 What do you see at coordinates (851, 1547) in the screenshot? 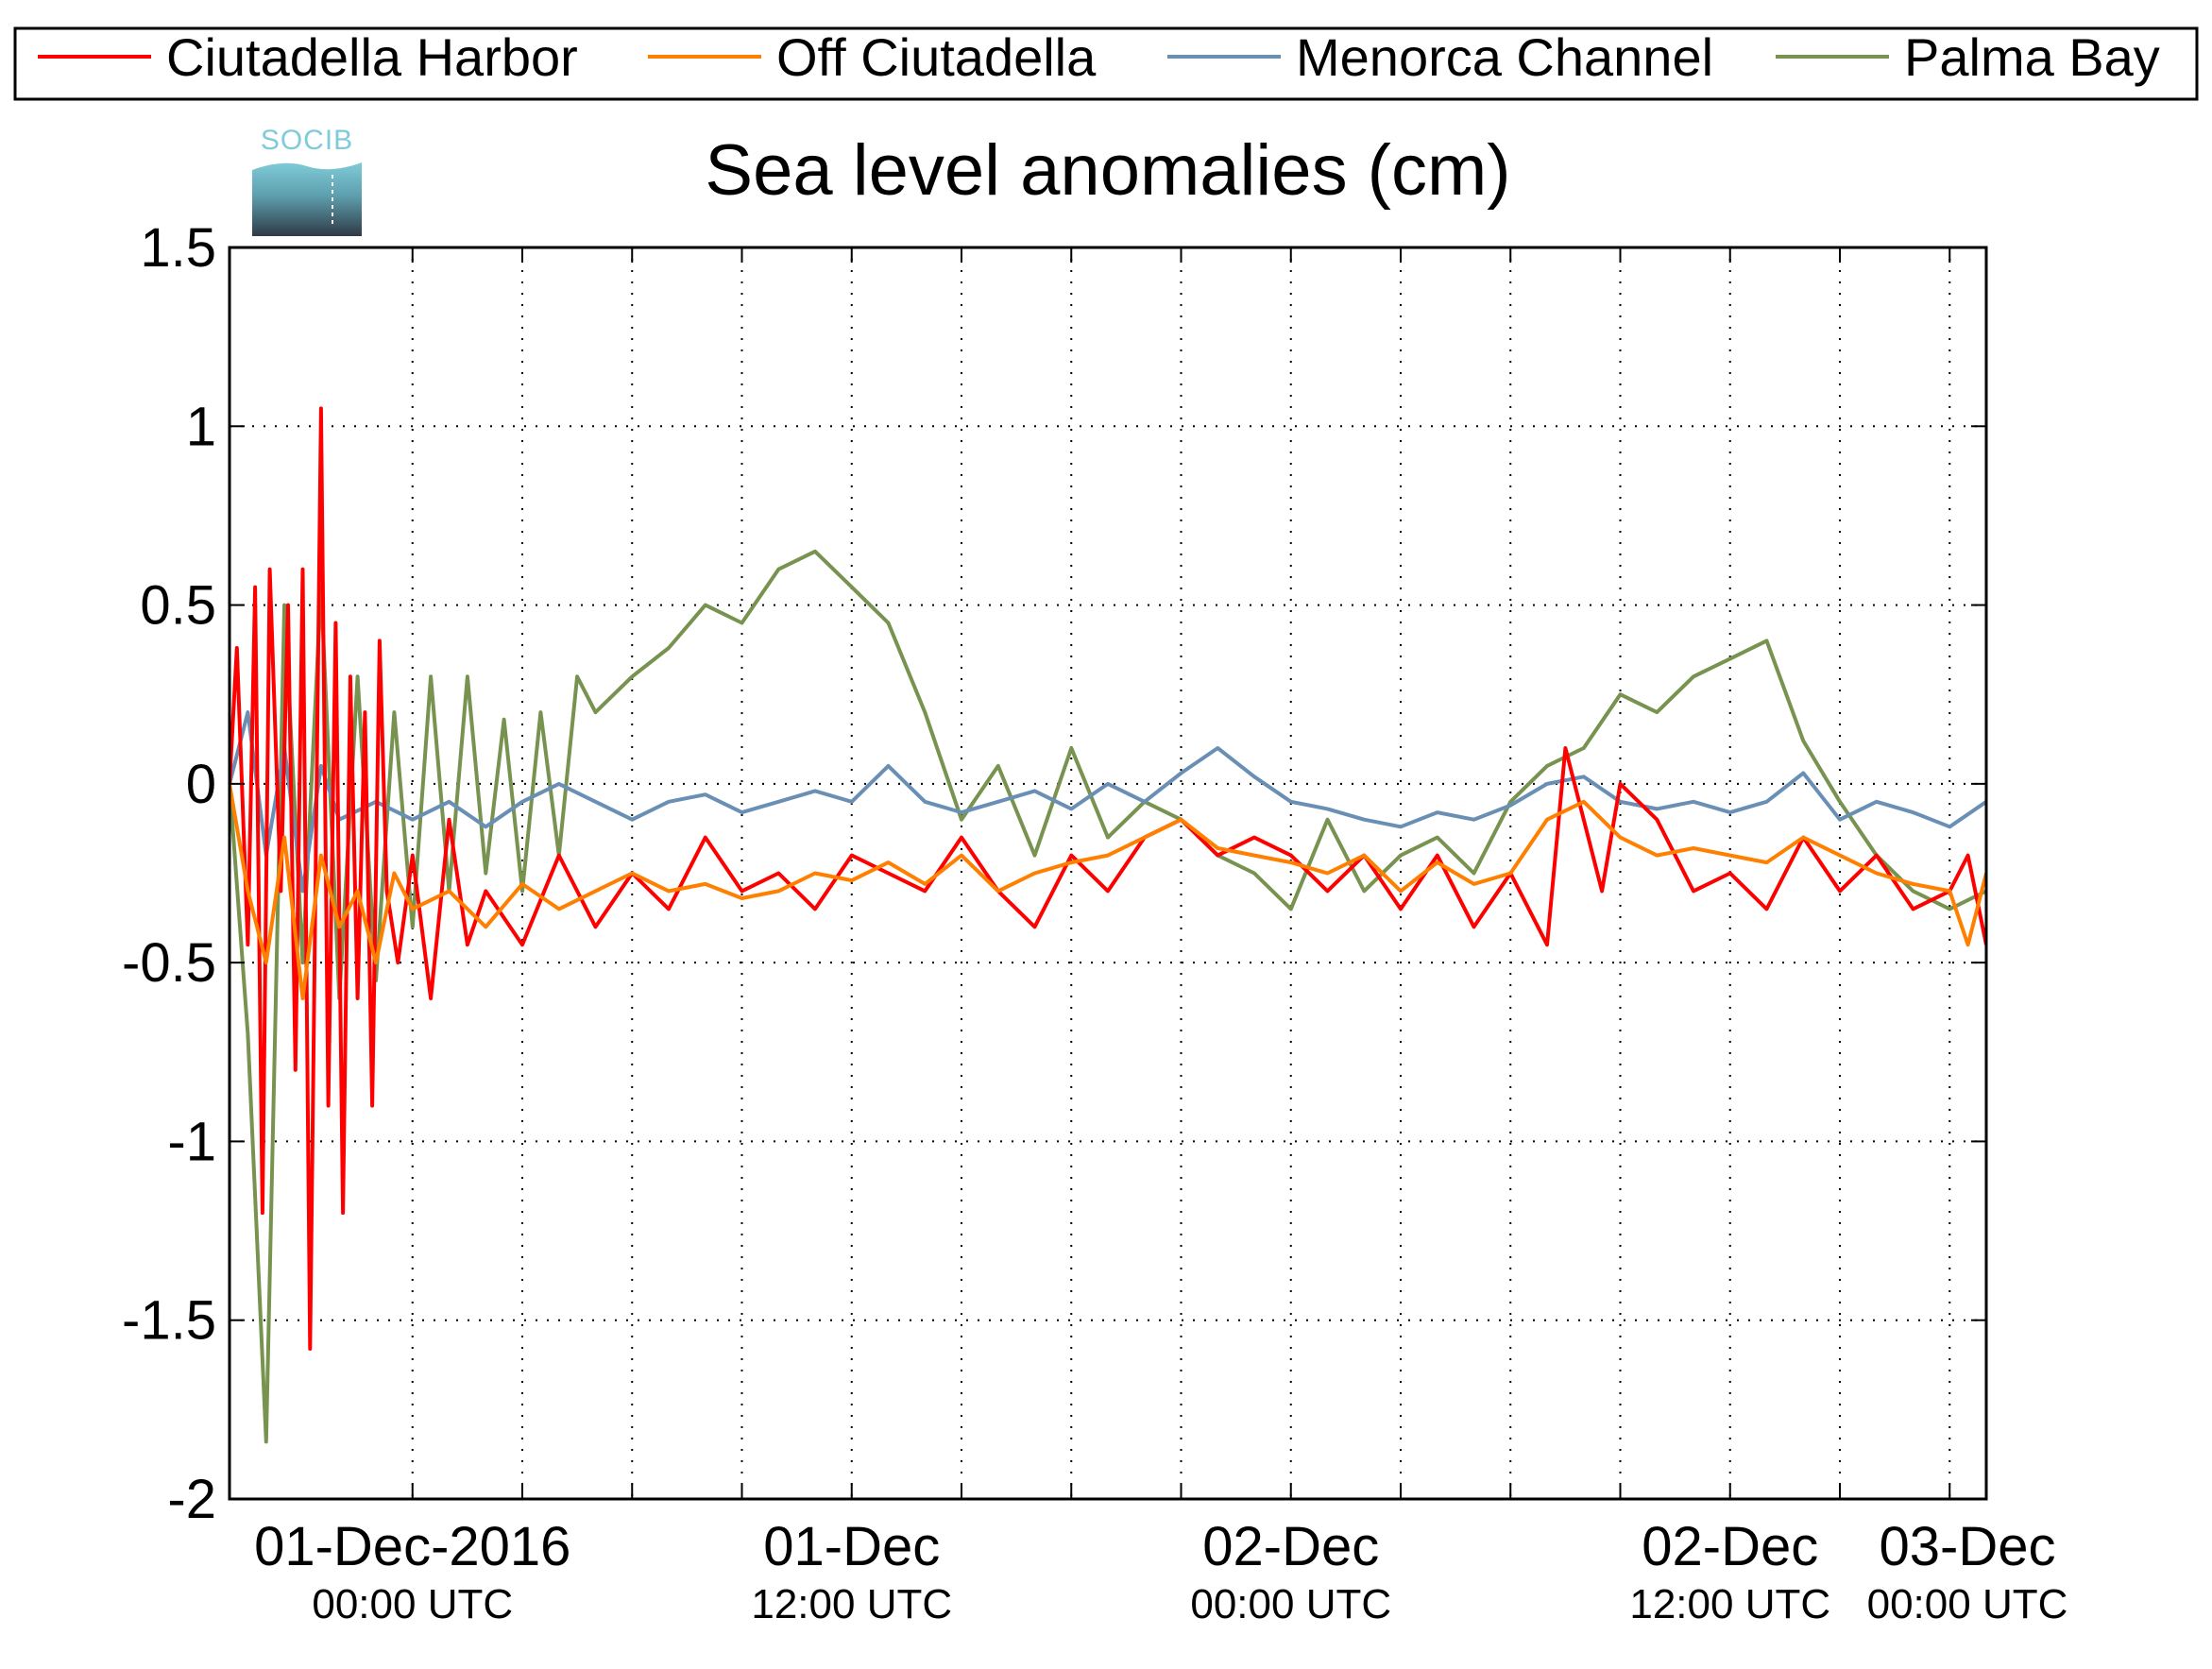
I see `x-tick-date-label: 01-Dec` at bounding box center [851, 1547].